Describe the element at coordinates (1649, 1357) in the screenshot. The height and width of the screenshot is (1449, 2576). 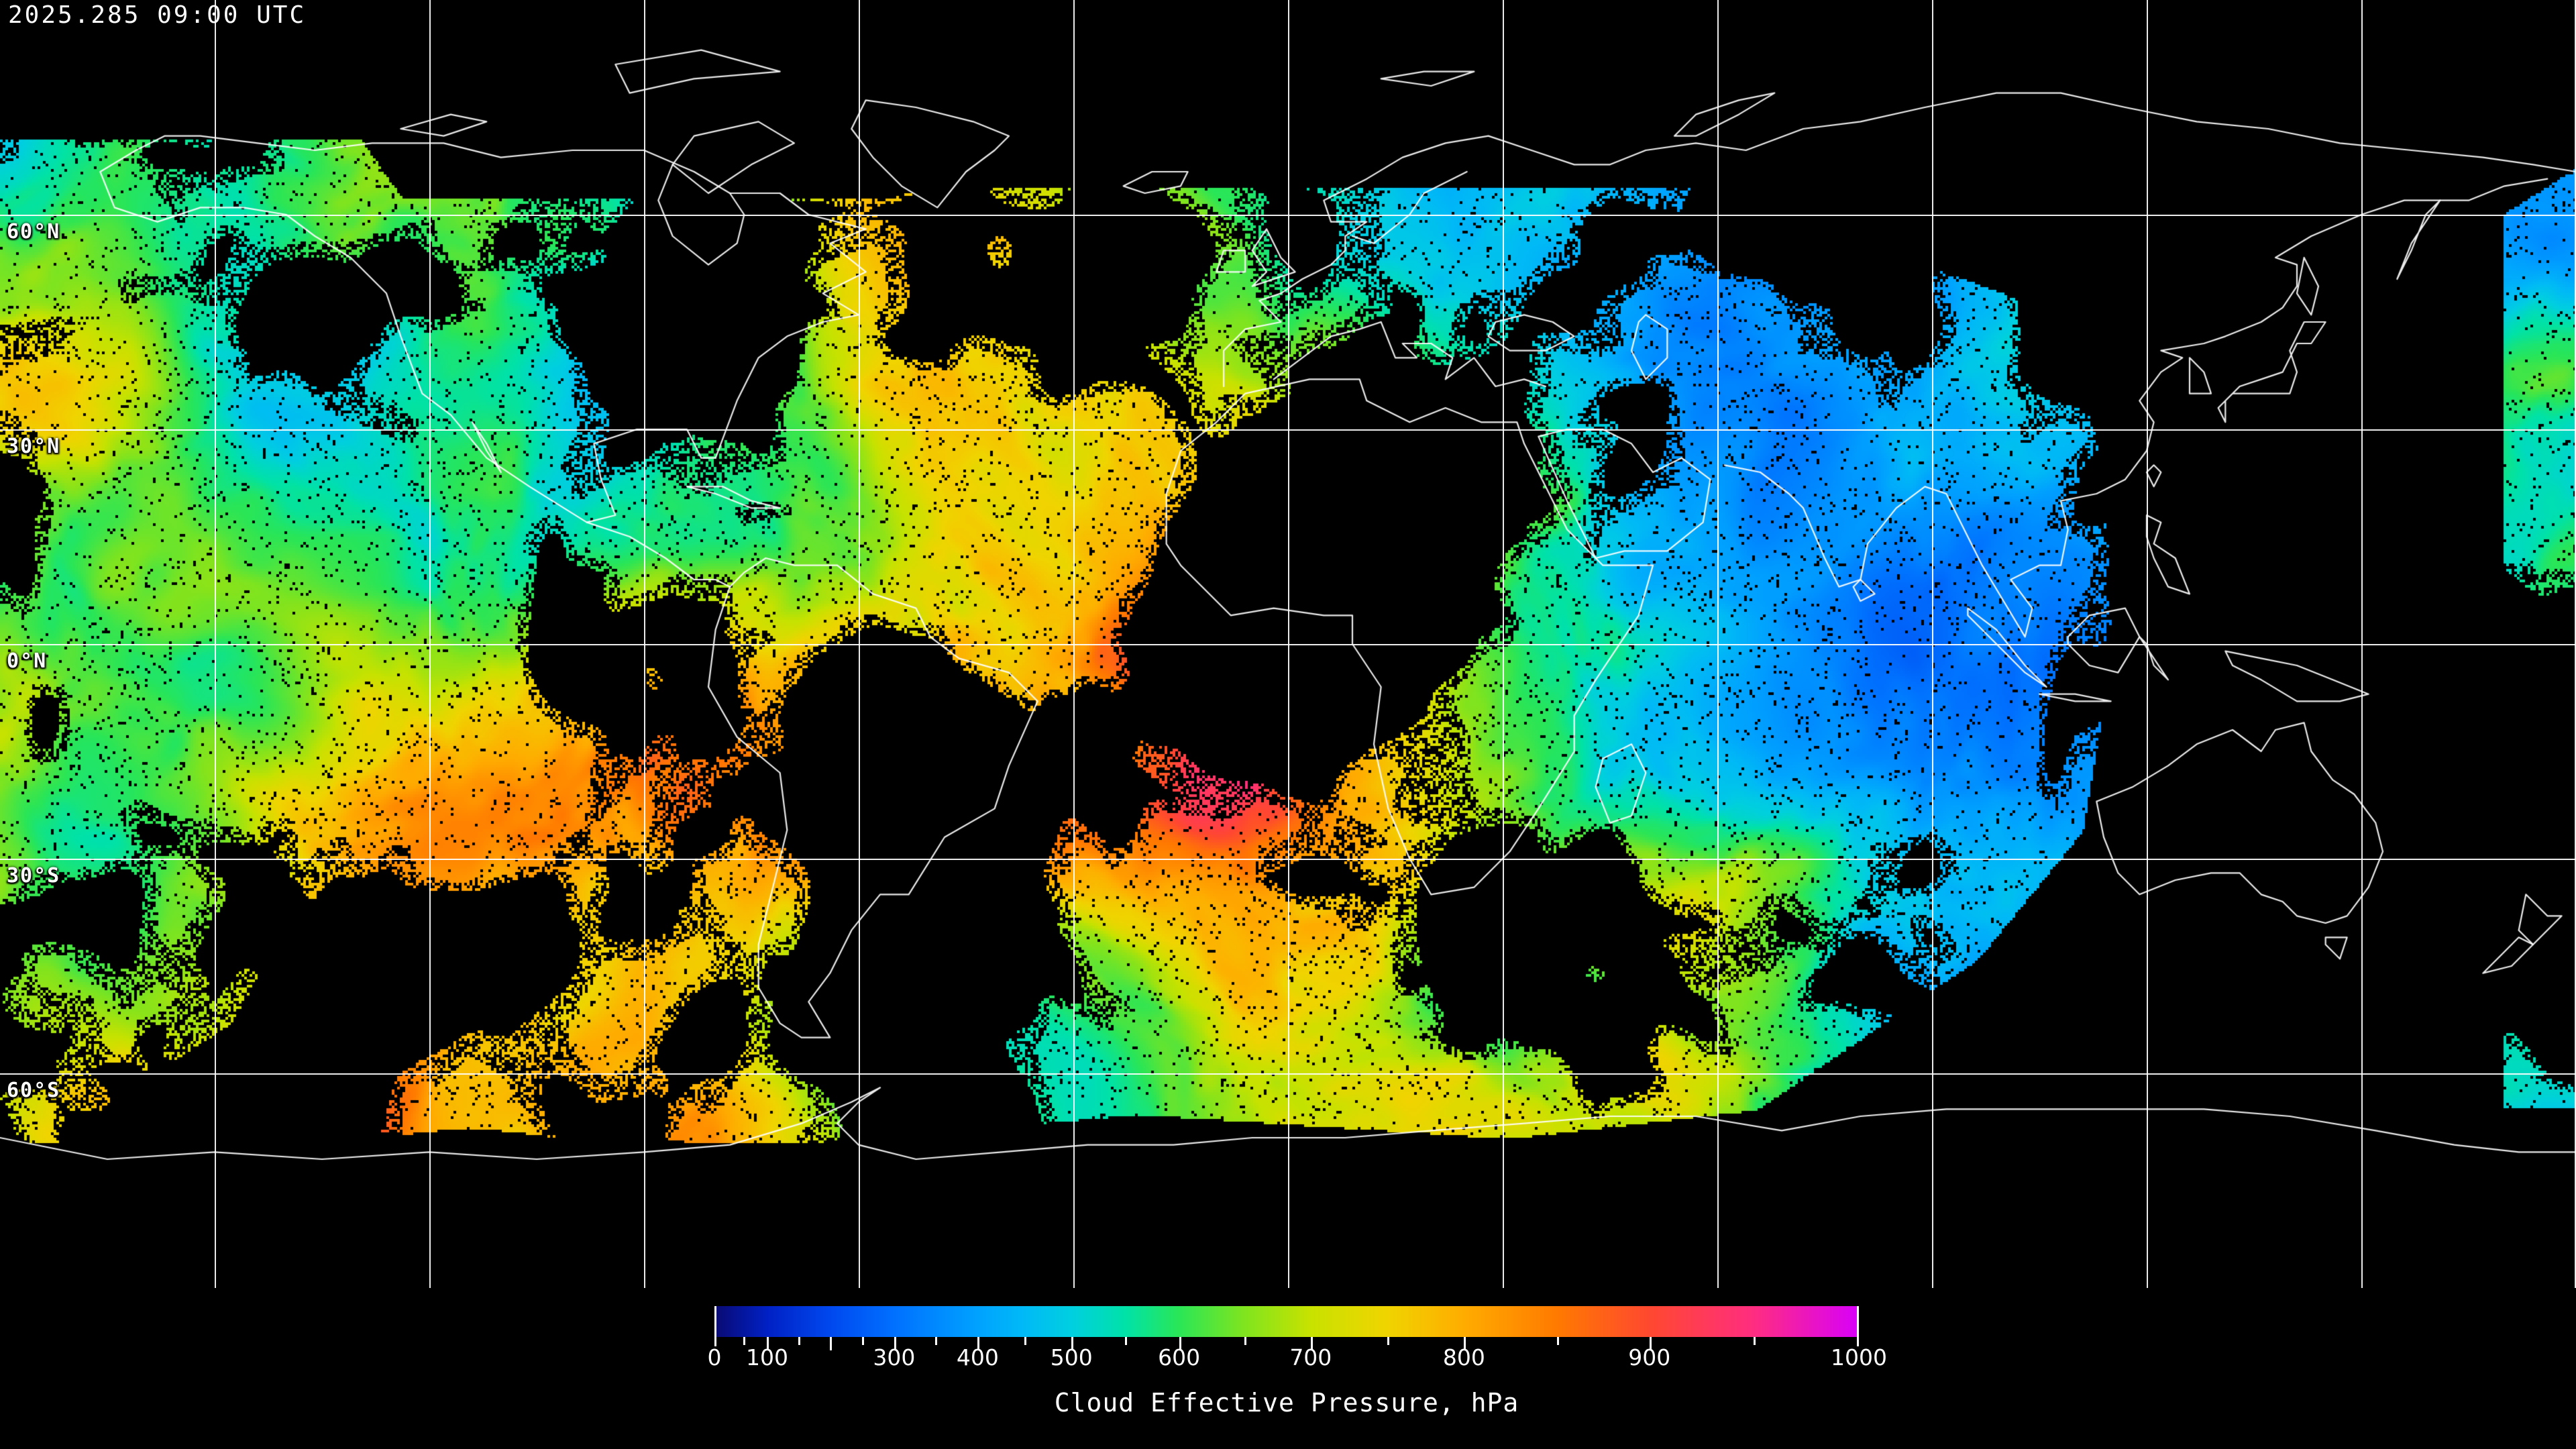
I see `colorbar-tick-label-900: 900` at that location.